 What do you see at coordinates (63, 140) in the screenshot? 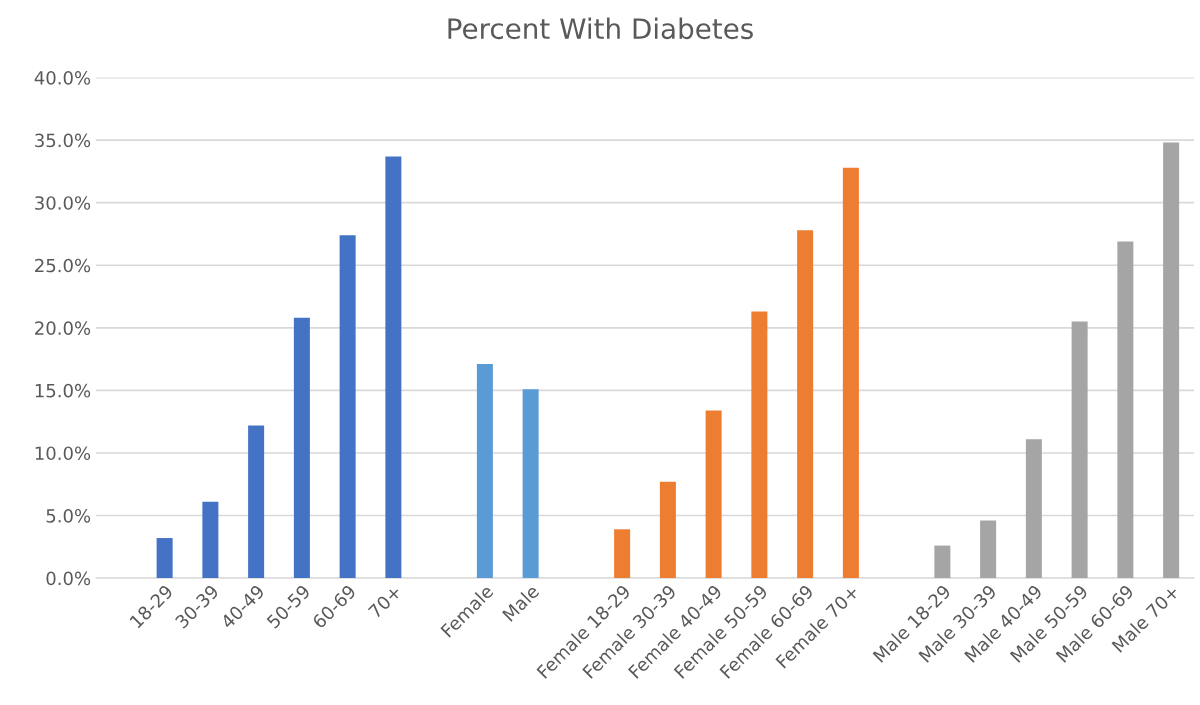
I see `y-tick-label: 35.0%` at bounding box center [63, 140].